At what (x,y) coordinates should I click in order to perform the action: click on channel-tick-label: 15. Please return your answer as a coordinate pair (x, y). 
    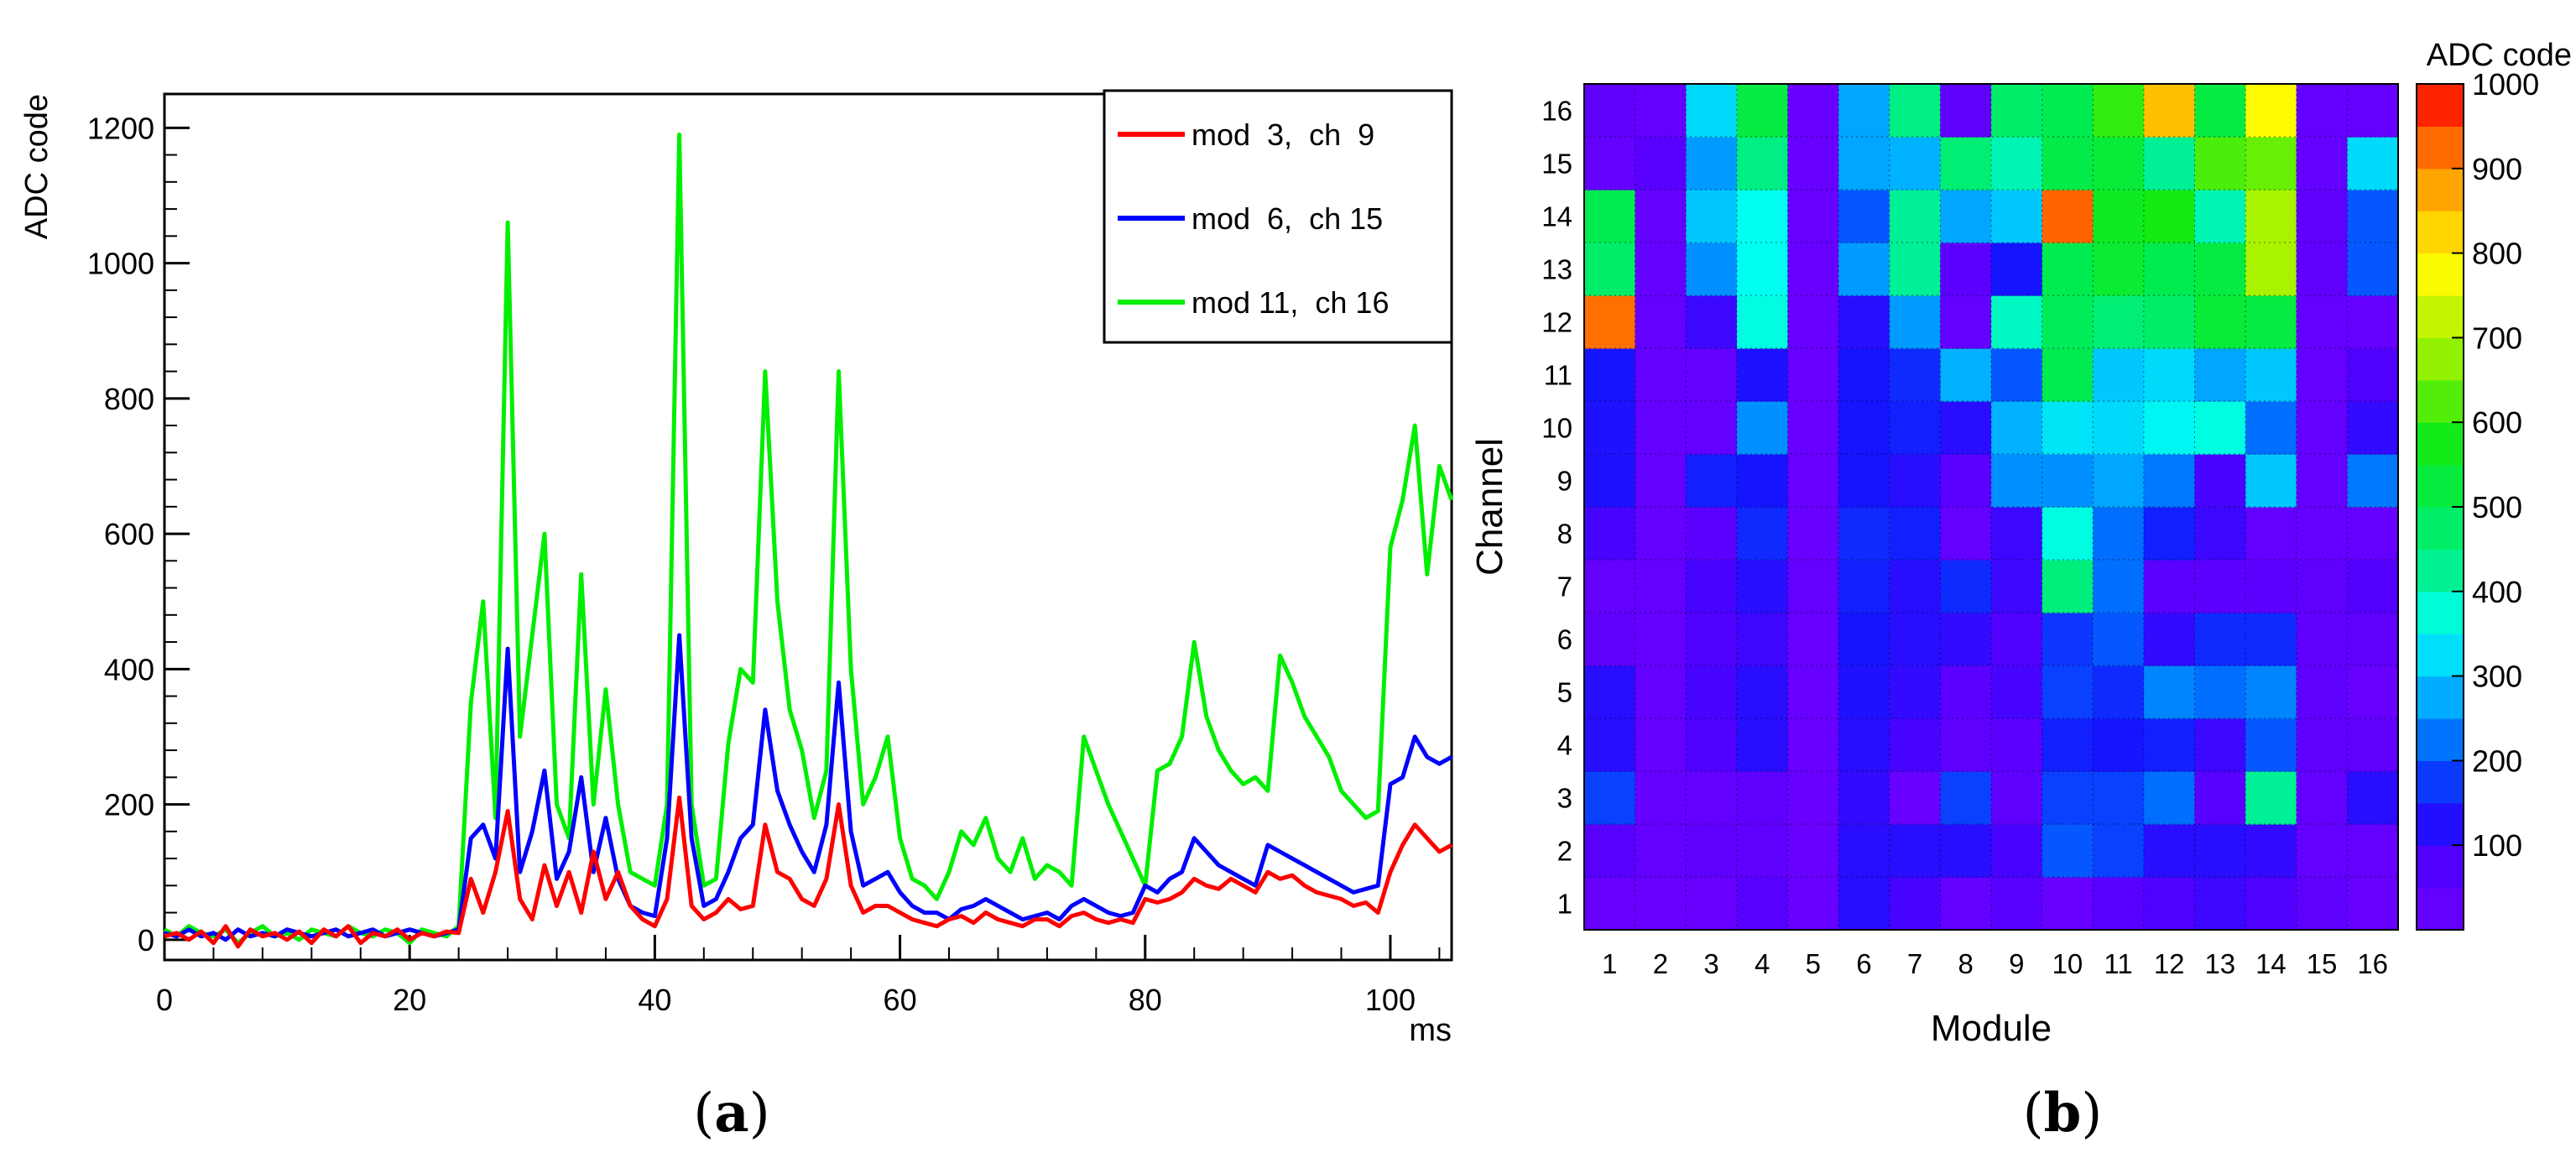
    Looking at the image, I should click on (1556, 164).